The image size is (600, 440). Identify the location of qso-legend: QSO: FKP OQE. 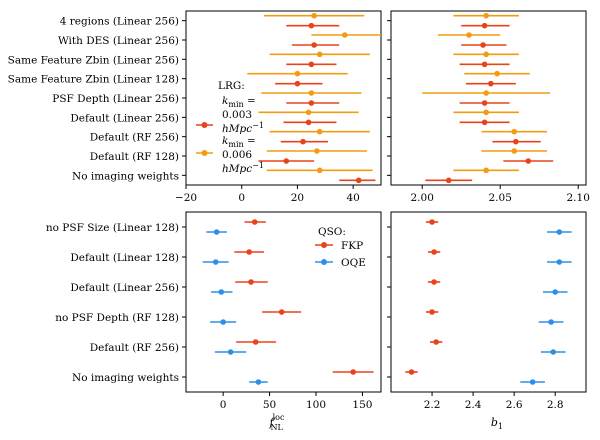
(340, 247).